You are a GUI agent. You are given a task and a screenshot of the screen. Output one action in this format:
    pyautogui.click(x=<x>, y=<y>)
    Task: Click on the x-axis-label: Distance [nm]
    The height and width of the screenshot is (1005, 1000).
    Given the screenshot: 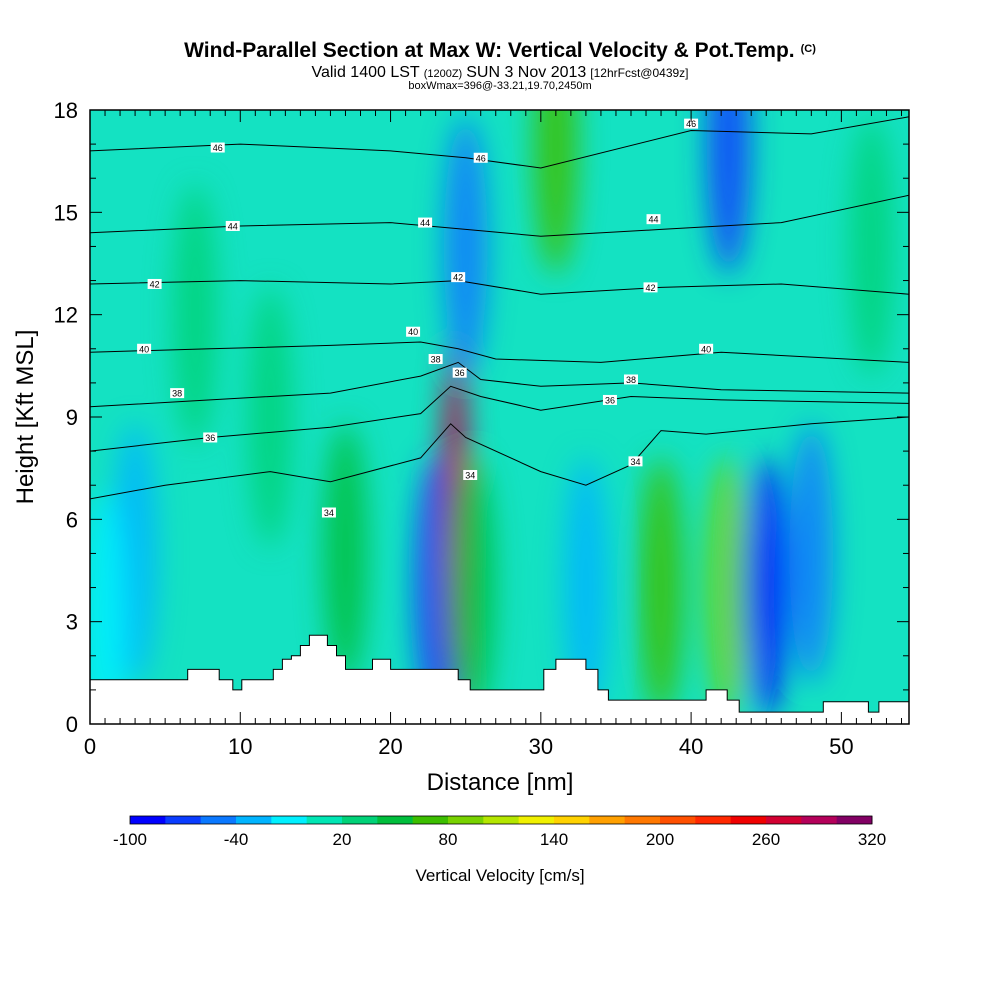 What is the action you would take?
    pyautogui.click(x=500, y=782)
    